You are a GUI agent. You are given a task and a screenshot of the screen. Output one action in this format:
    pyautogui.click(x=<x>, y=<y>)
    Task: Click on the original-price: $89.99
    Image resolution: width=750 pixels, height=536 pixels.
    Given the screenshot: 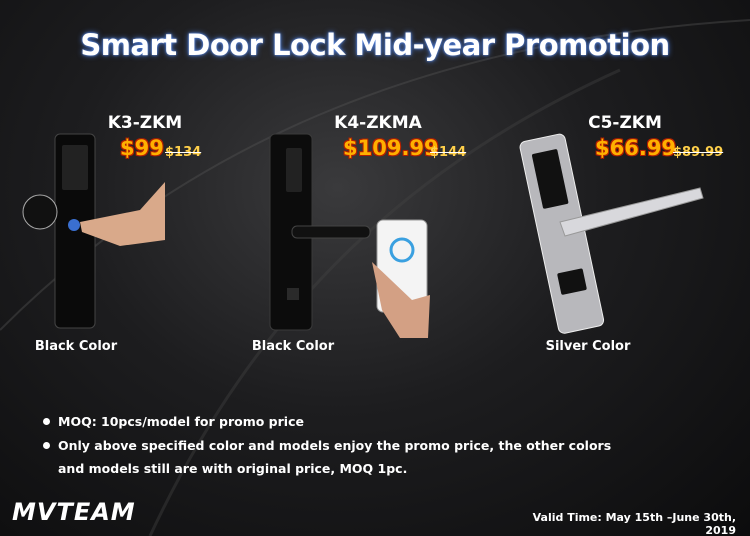 What is the action you would take?
    pyautogui.click(x=698, y=152)
    